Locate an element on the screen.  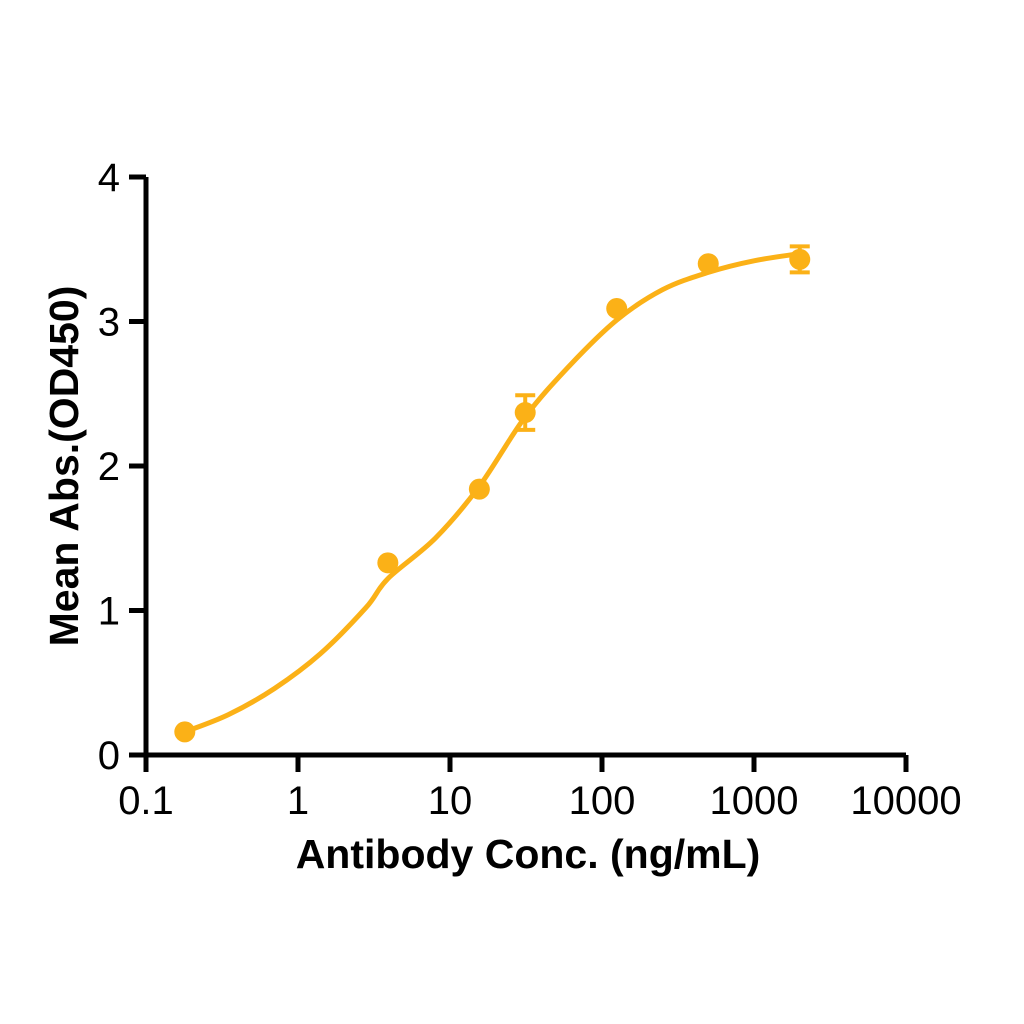
x-tick-label: 0.1 is located at coordinates (146, 801).